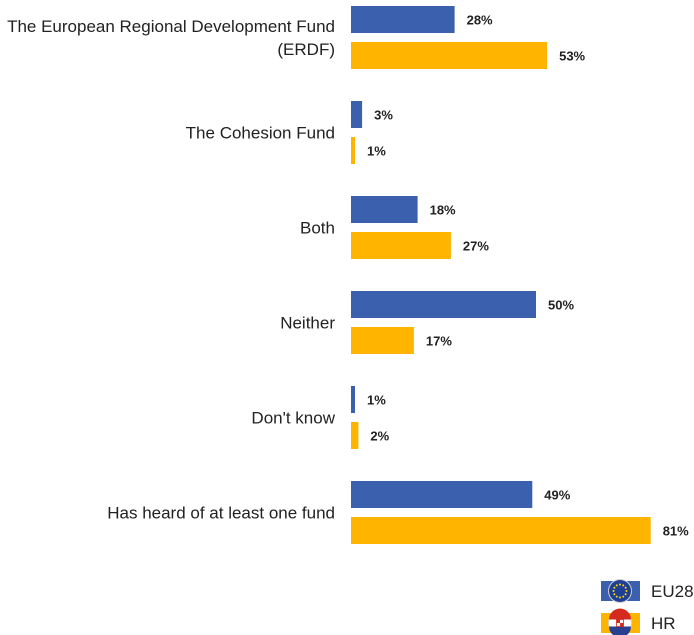  I want to click on data-label-eu28: 50%, so click(561, 305).